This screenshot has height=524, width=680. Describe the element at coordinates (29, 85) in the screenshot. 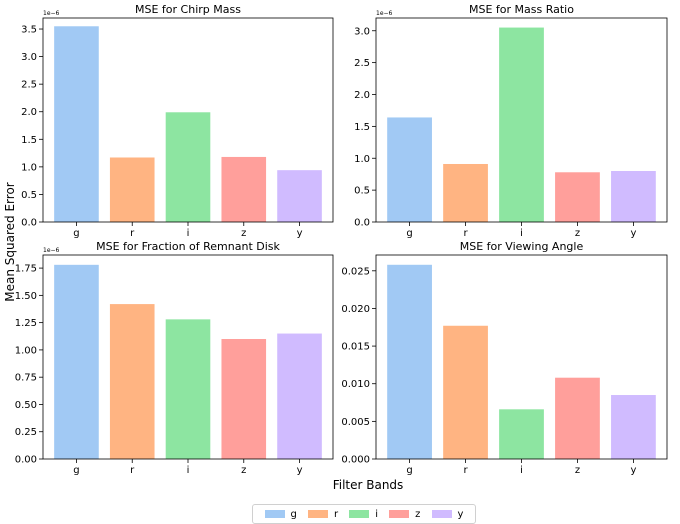

I see `y-tick-label: 2.5` at that location.